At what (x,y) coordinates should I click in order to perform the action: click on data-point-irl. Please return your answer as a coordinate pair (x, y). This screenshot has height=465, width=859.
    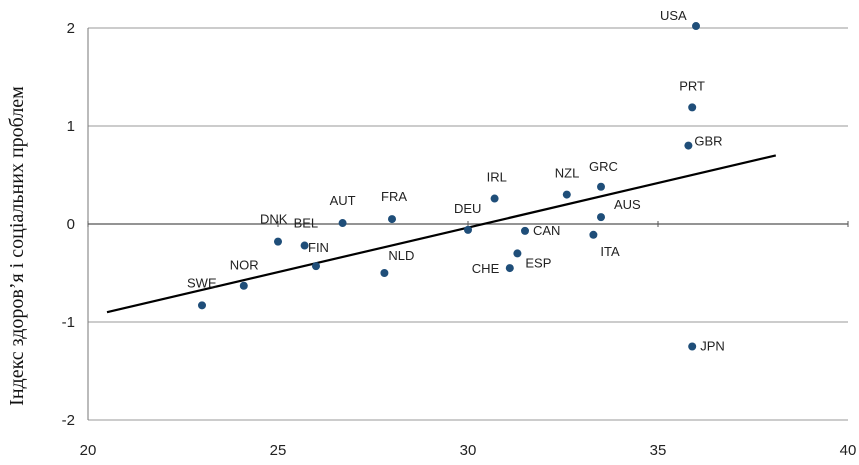
    Looking at the image, I should click on (494, 198).